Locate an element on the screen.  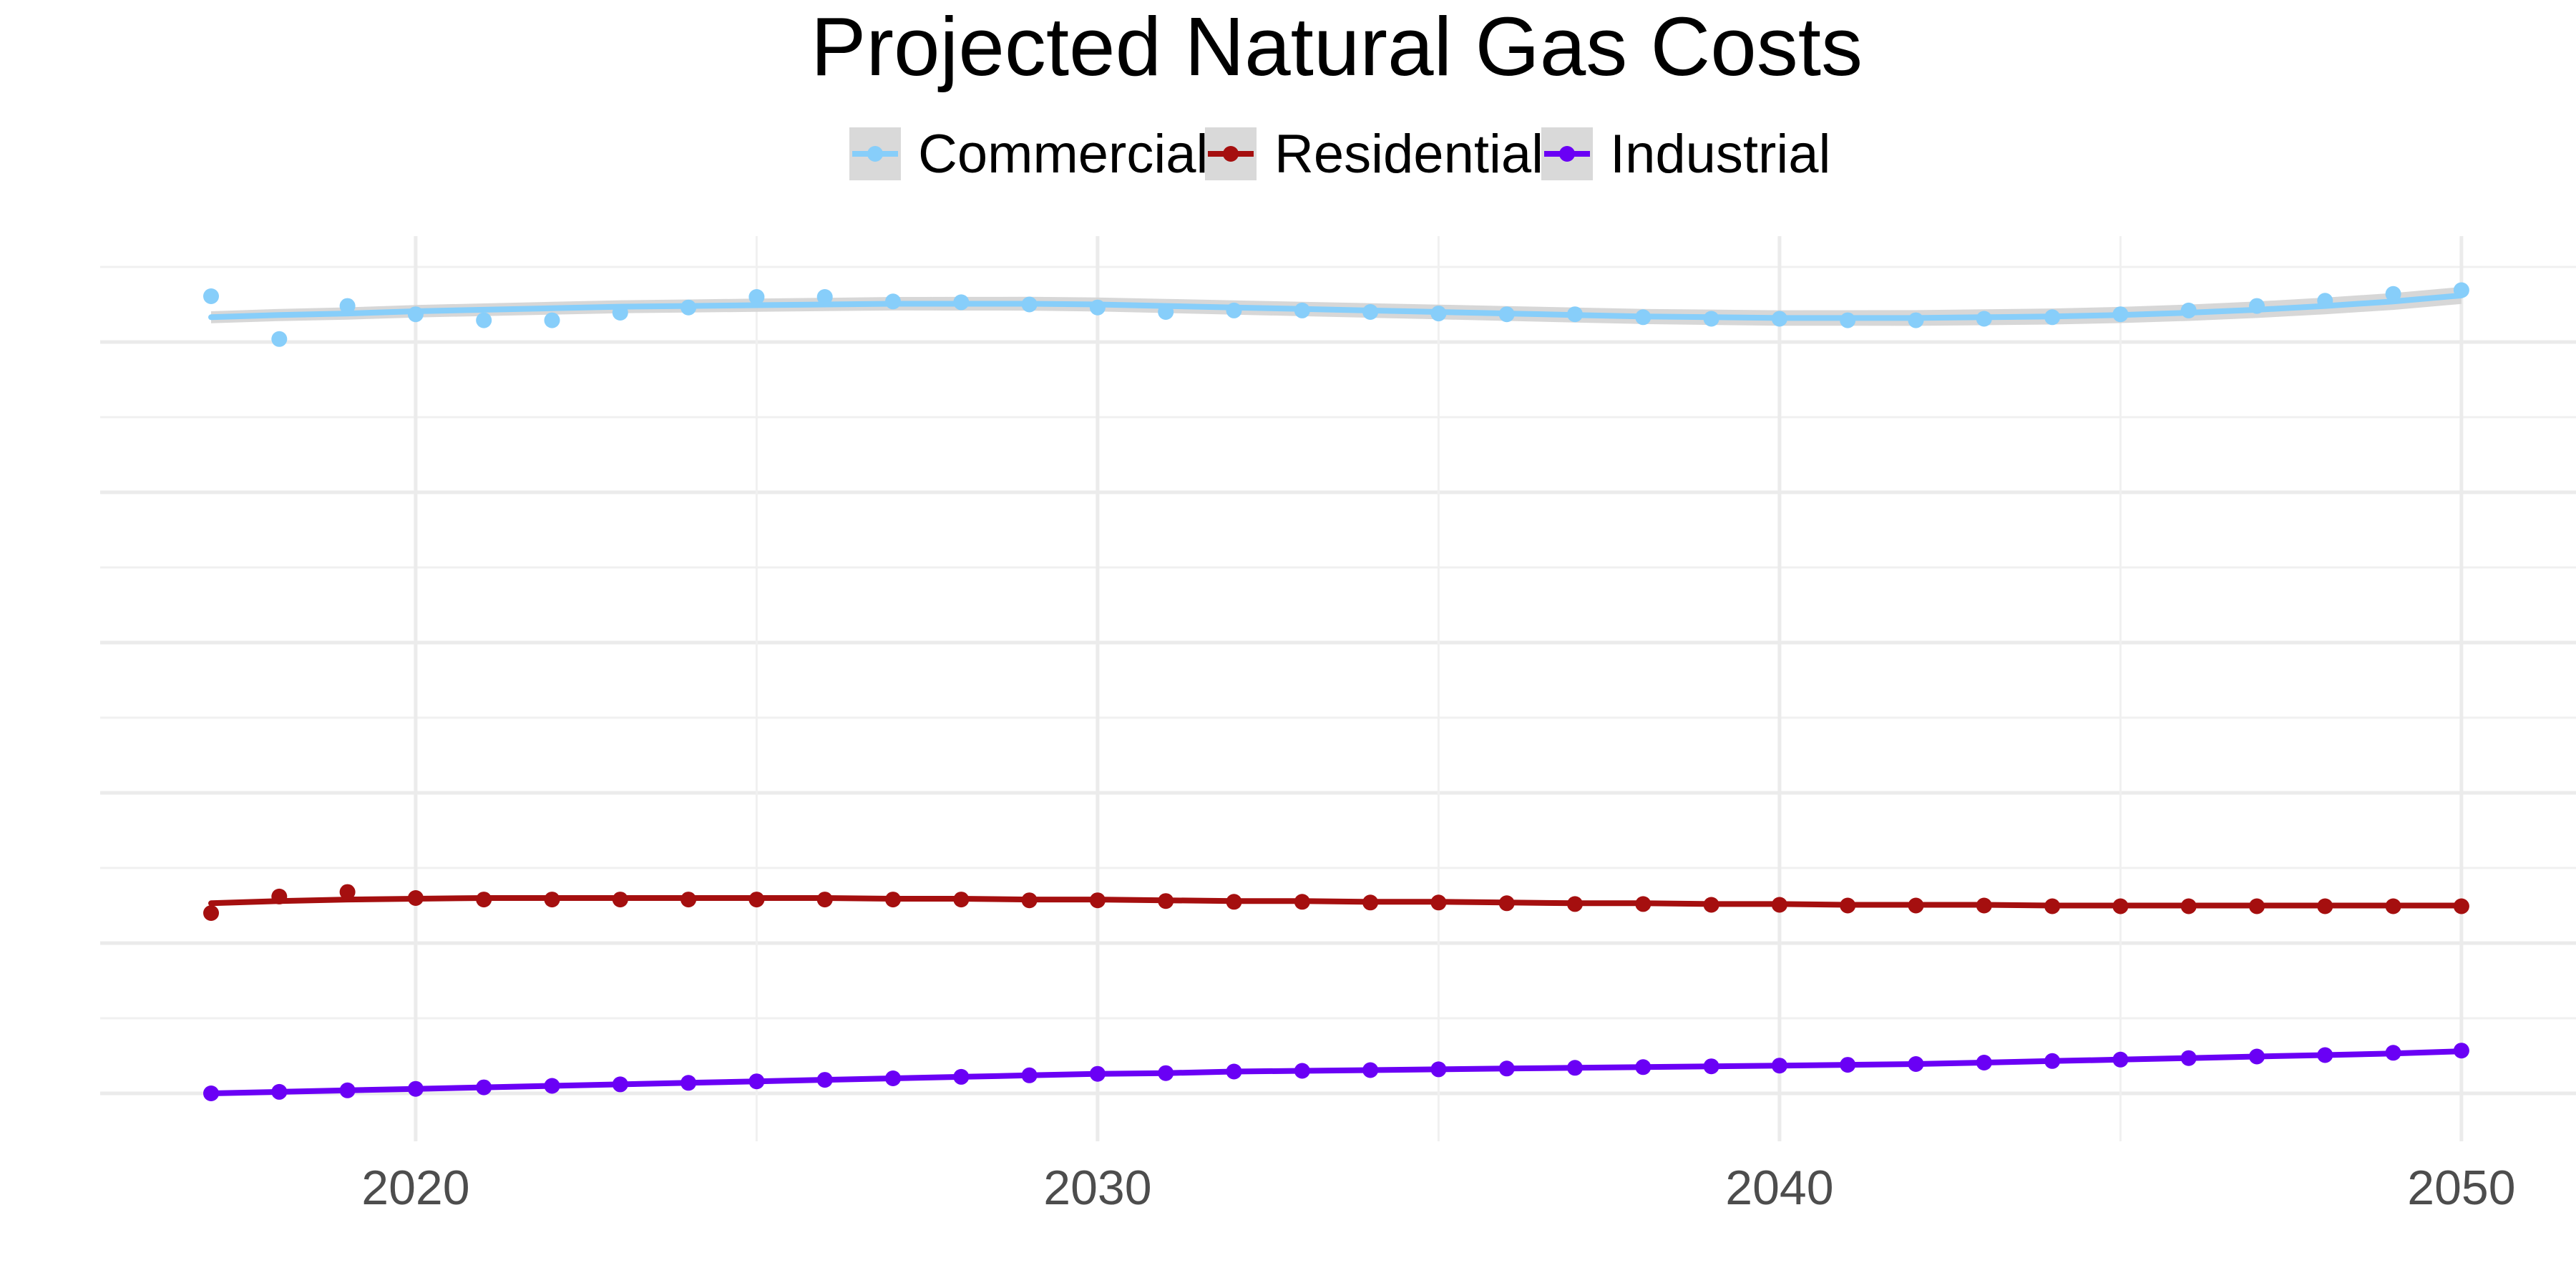
series-residential is located at coordinates (1336, 902).